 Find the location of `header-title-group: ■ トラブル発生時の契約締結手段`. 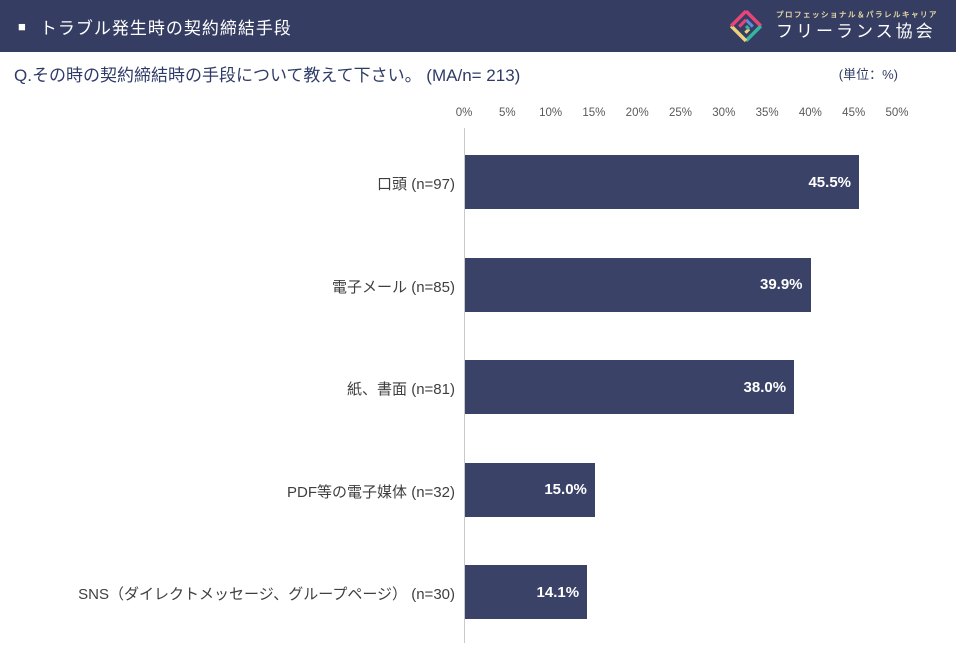

header-title-group: ■ トラブル発生時の契約締結手段 is located at coordinates (155, 26).